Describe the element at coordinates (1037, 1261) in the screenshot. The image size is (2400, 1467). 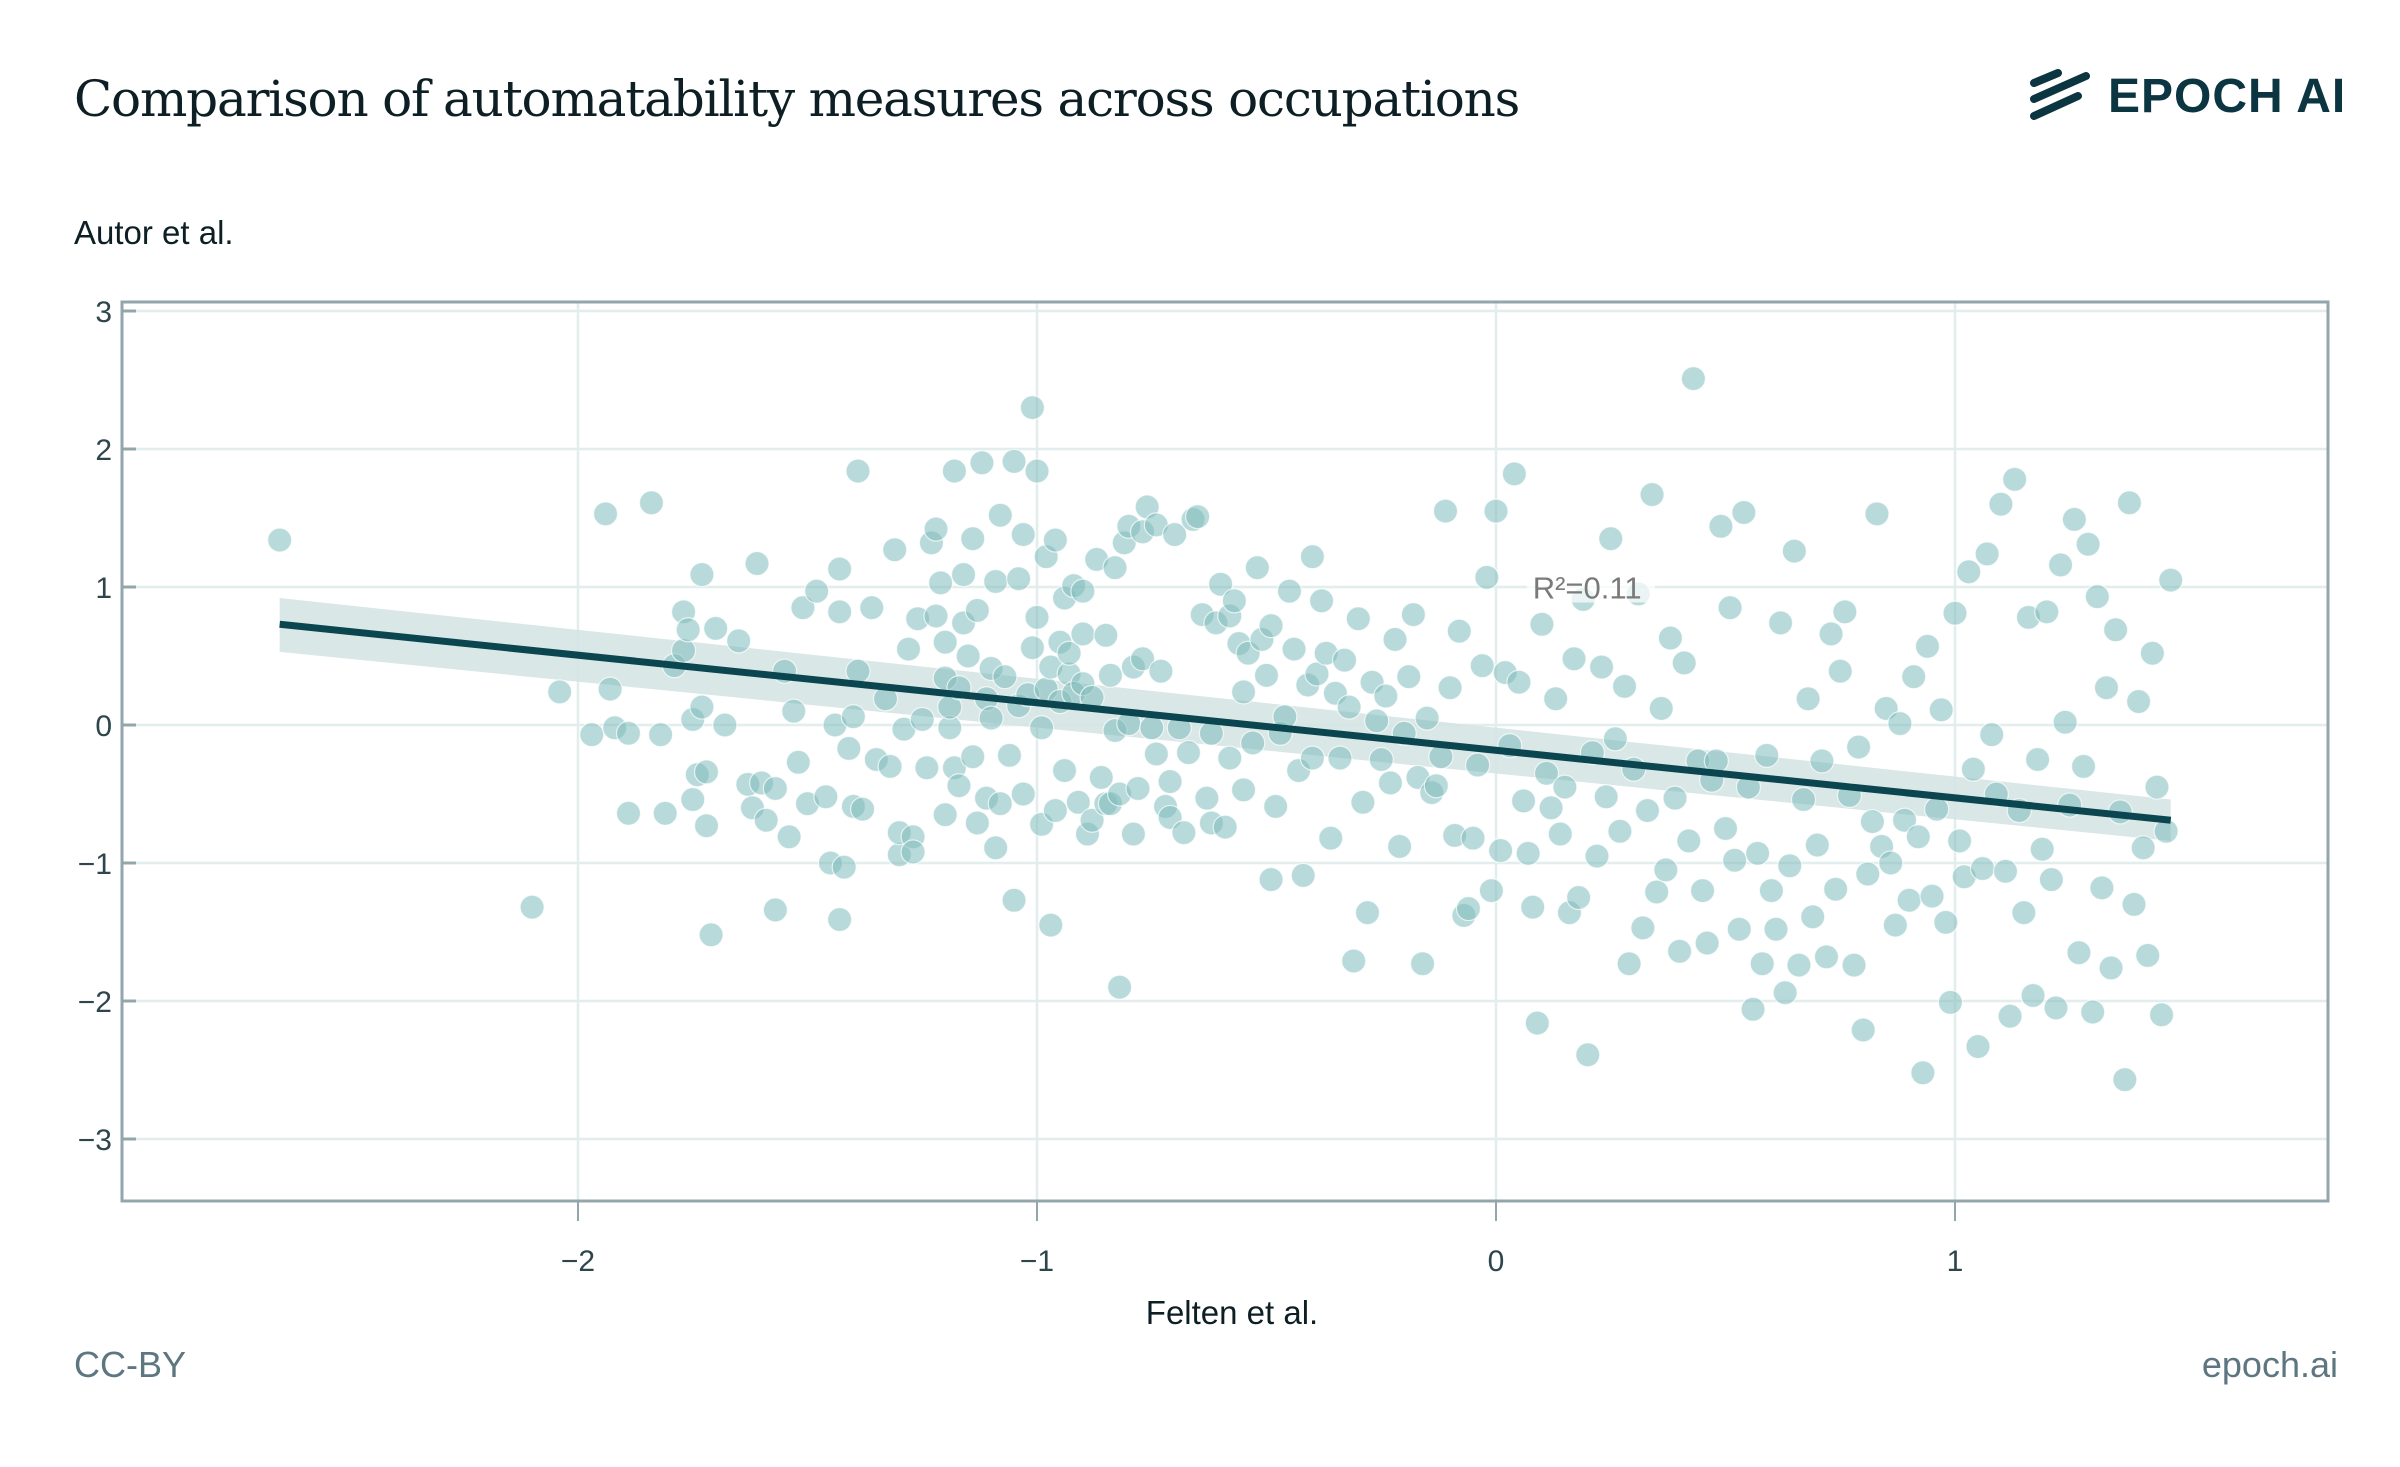
I see `x-tick-label: −1` at that location.